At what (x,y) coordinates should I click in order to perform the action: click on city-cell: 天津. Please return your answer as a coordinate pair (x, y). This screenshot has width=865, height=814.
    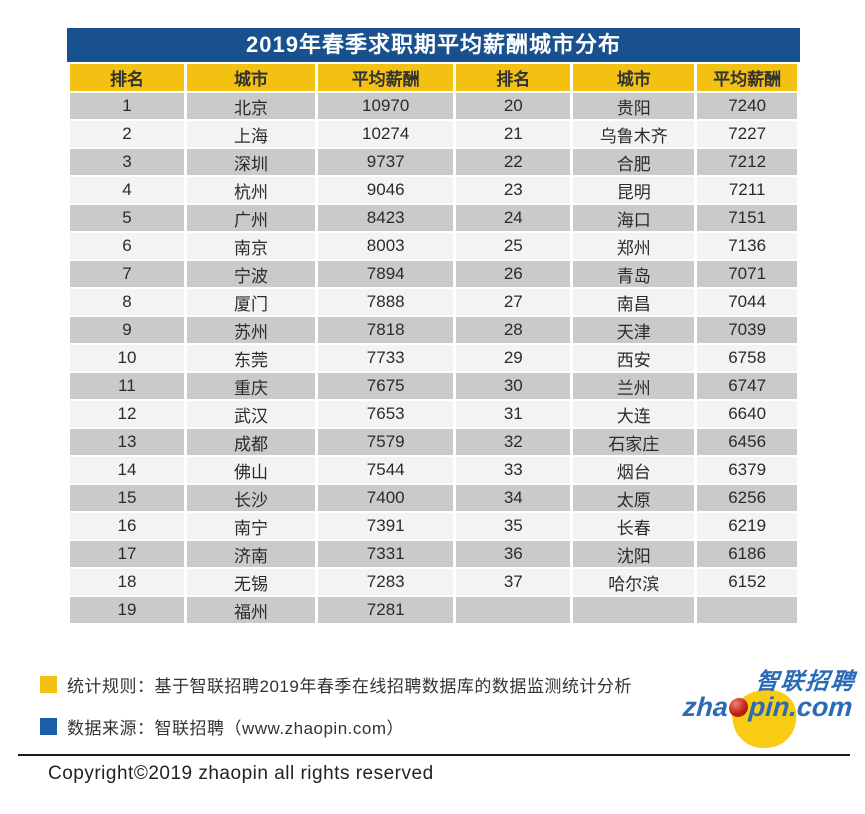
    Looking at the image, I should click on (634, 330).